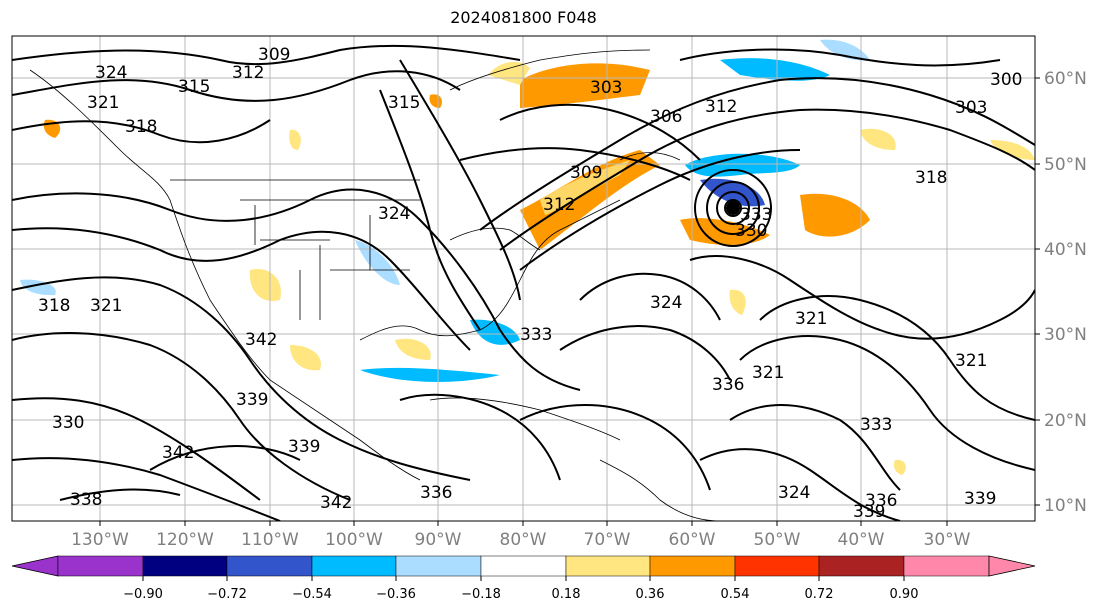 The image size is (1105, 615). What do you see at coordinates (733, 208) in the screenshot?
I see `low-pressure-center` at bounding box center [733, 208].